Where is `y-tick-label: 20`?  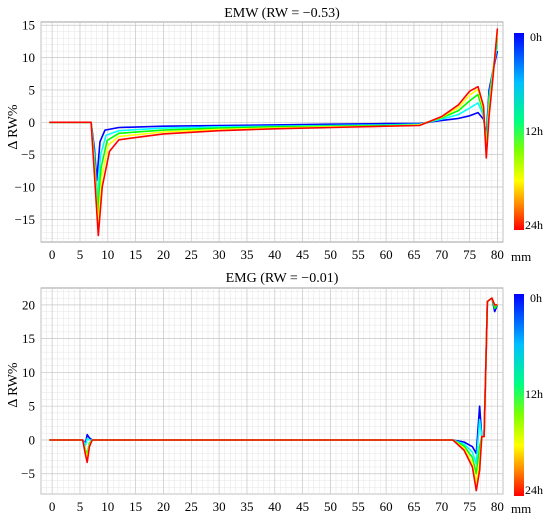 y-tick-label: 20 is located at coordinates (28, 304).